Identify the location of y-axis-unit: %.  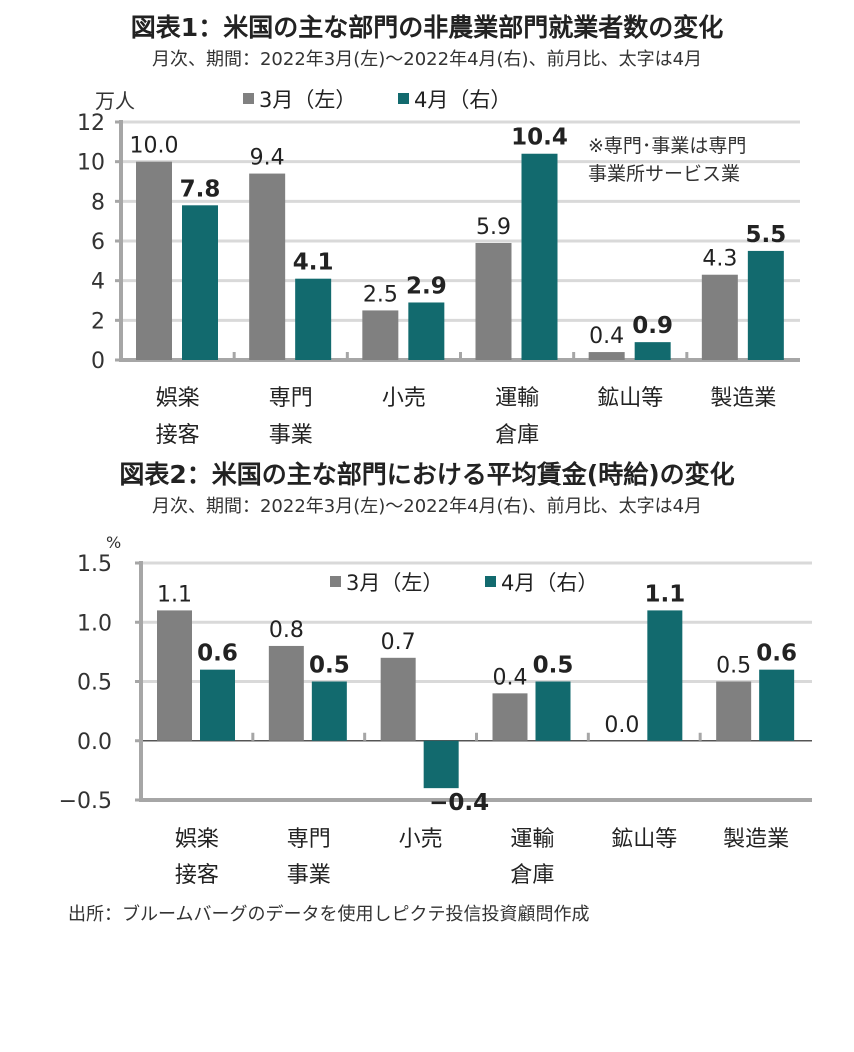
(113, 542).